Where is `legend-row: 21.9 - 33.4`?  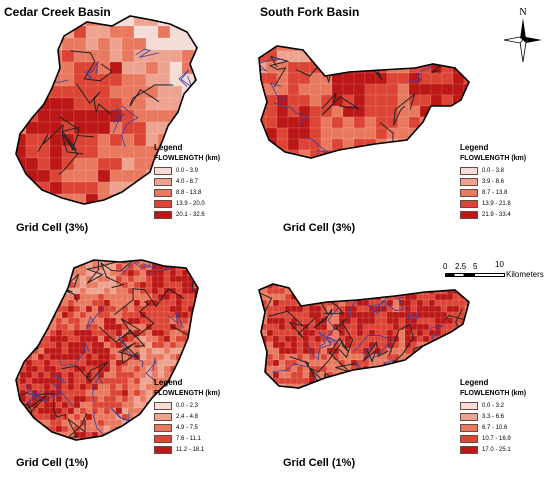
legend-row: 21.9 - 33.4 is located at coordinates (493, 214).